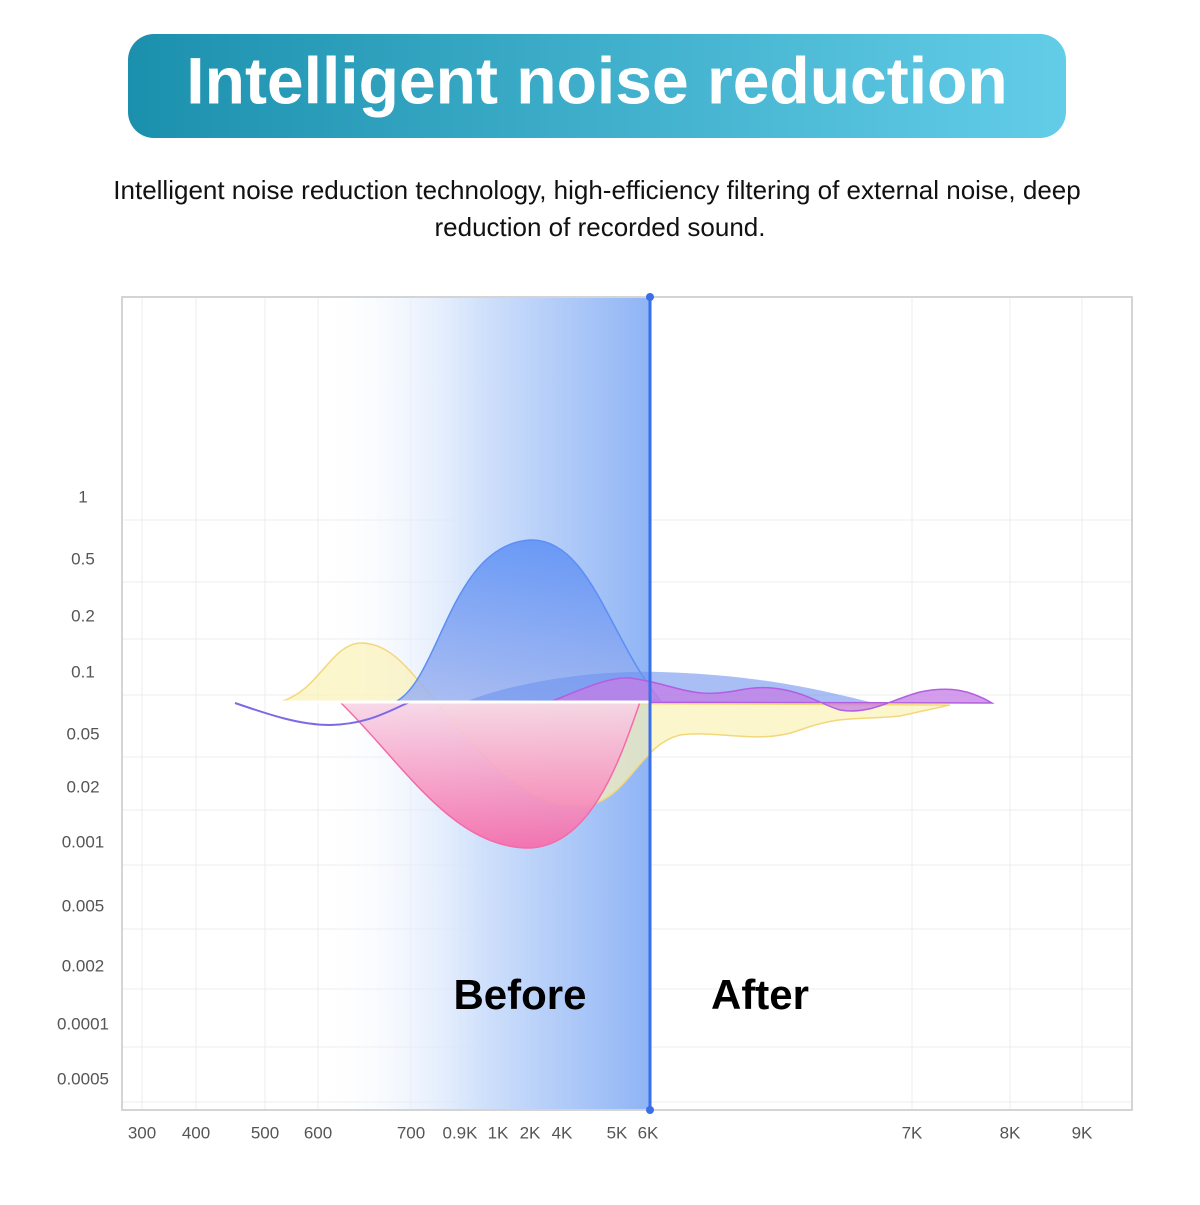 This screenshot has width=1200, height=1205. I want to click on wave-pink, so click(490, 775).